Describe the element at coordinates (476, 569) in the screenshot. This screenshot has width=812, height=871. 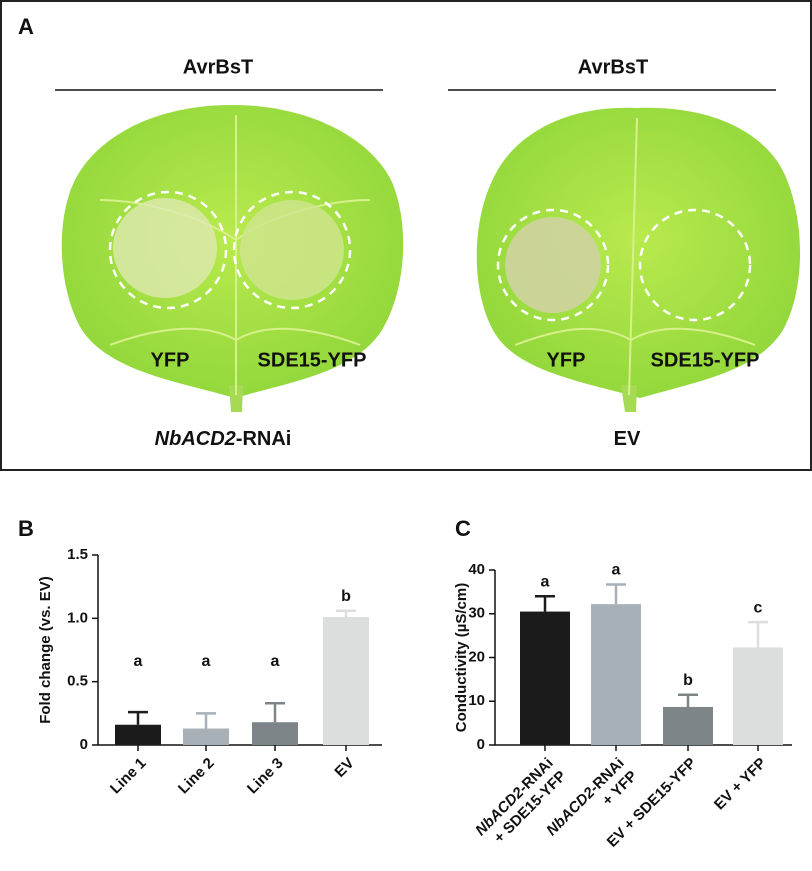
I see `y-tick-label: 40` at that location.